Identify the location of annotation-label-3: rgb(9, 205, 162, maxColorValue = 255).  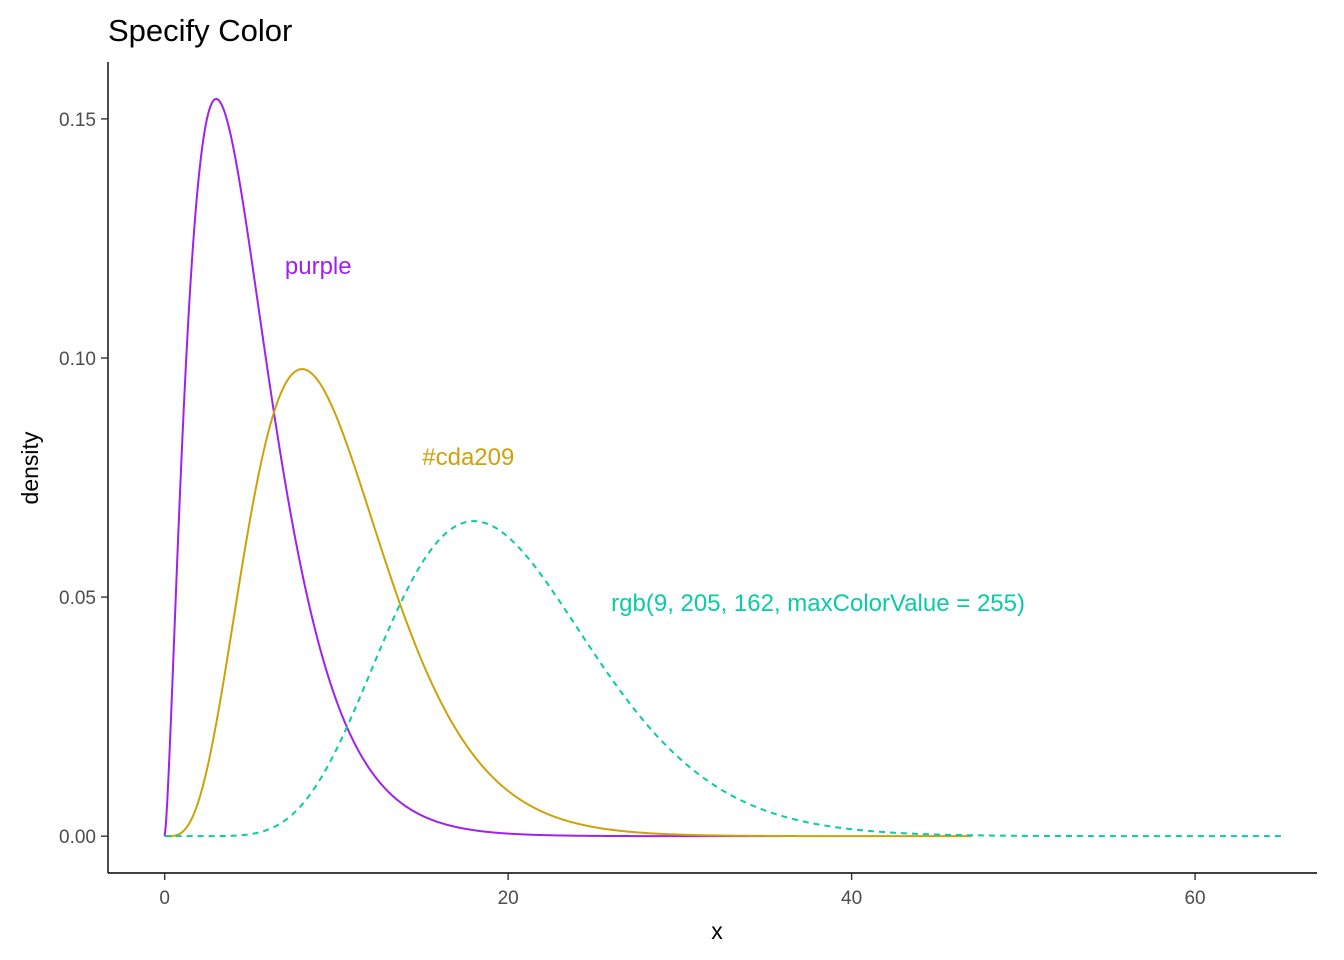
(818, 603).